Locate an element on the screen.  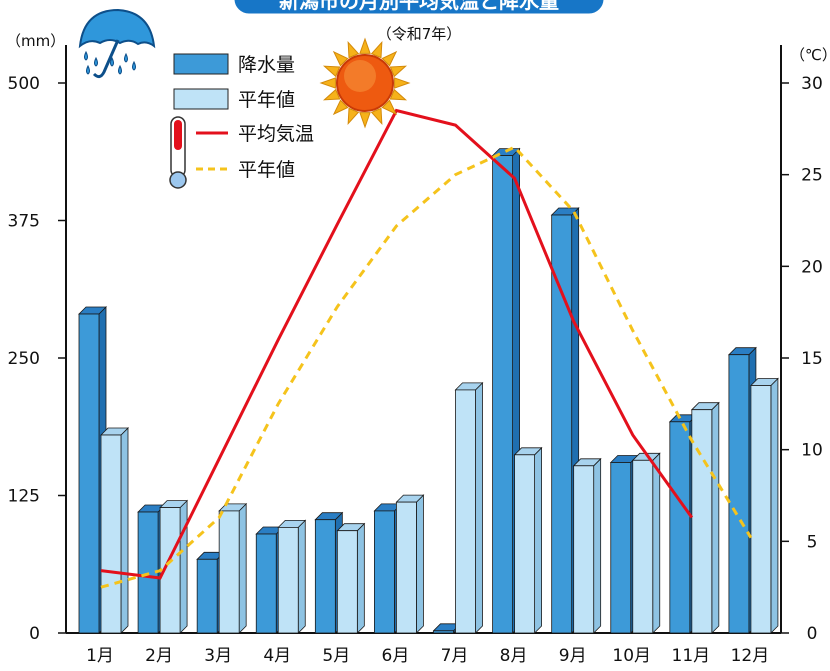
legend-label-precip-normal: 平年値 is located at coordinates (266, 100).